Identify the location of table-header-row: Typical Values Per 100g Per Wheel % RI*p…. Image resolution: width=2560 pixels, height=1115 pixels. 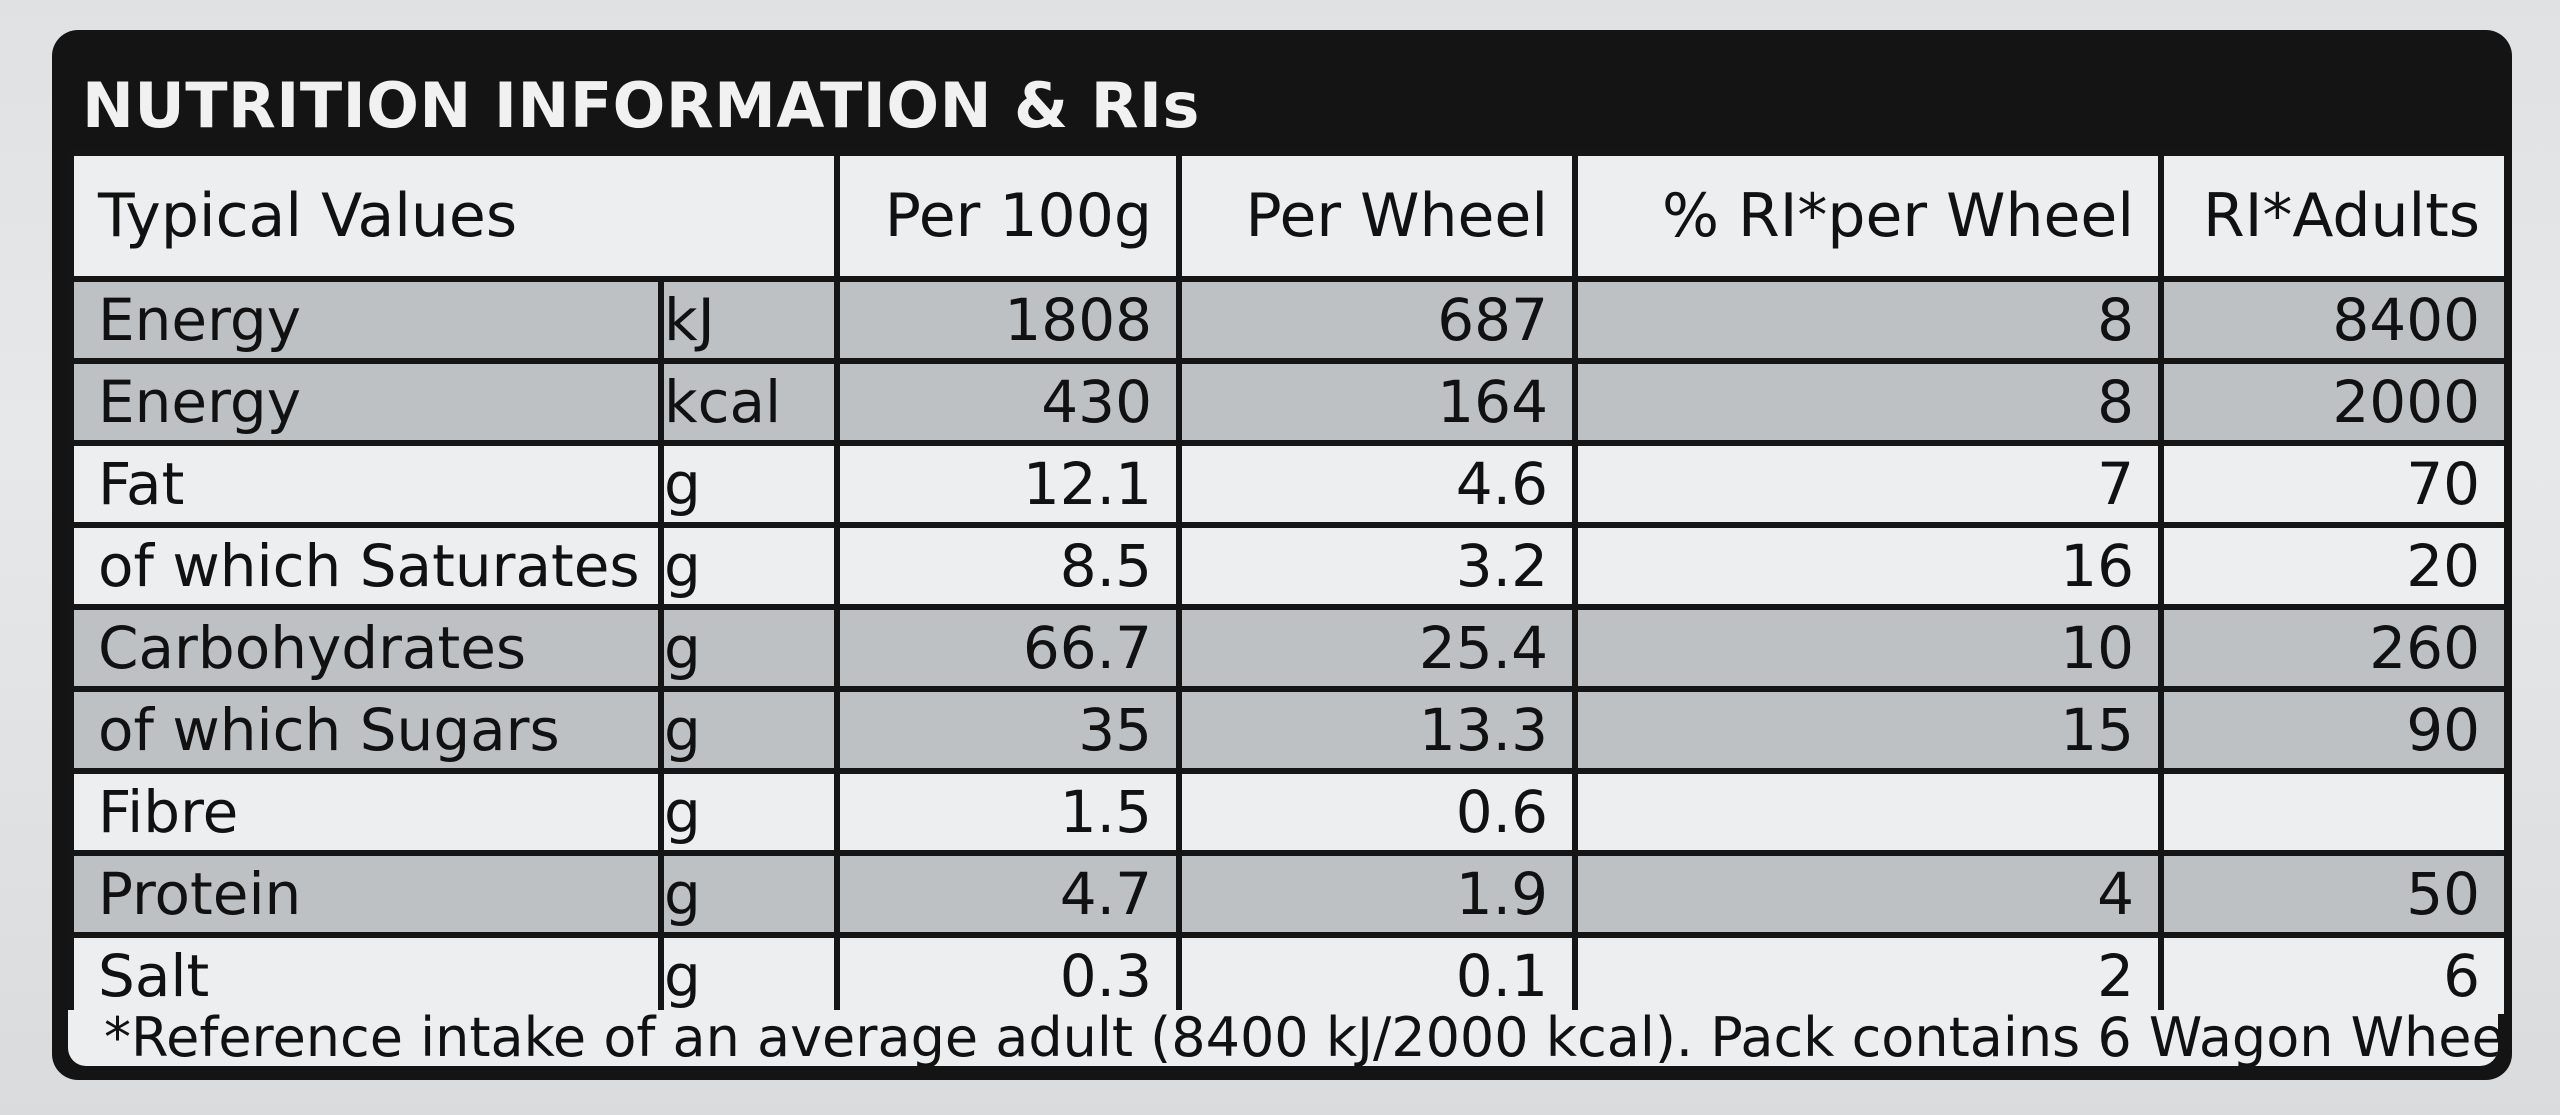
(1289, 216).